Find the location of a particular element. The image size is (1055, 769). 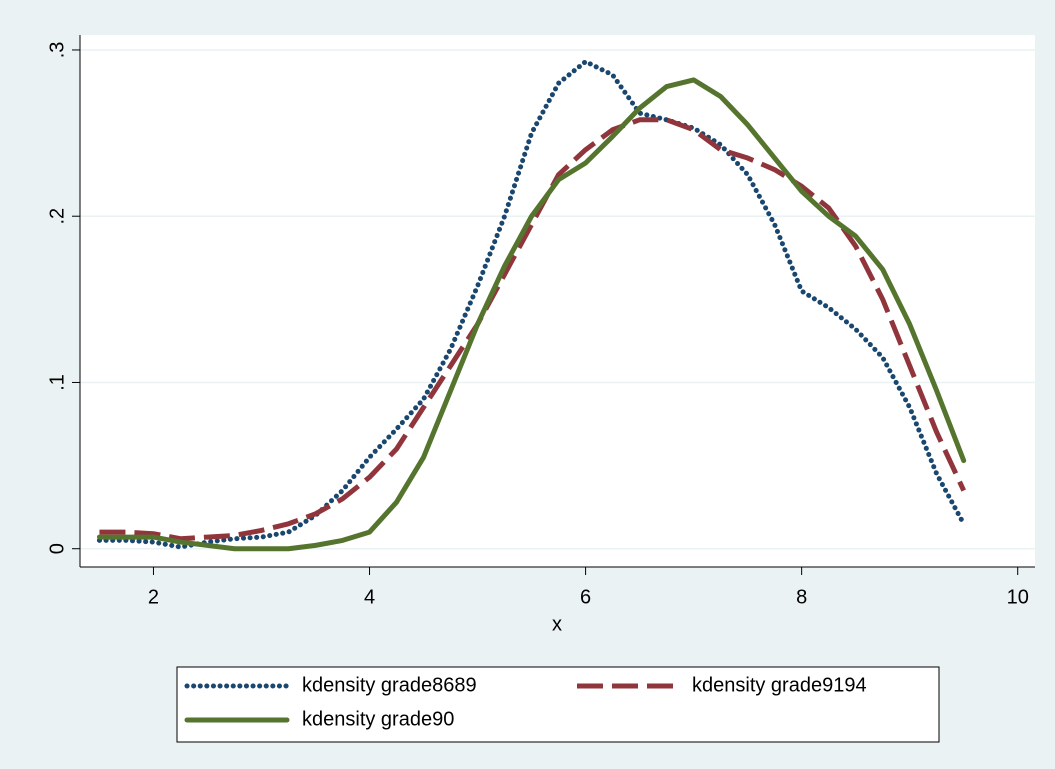

x-tick-label: 10 is located at coordinates (1018, 597).